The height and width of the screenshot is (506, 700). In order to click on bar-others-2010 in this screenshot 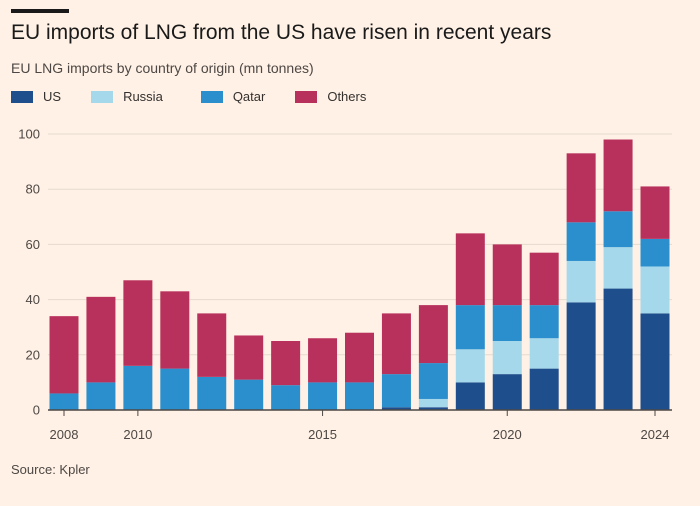, I will do `click(138, 323)`.